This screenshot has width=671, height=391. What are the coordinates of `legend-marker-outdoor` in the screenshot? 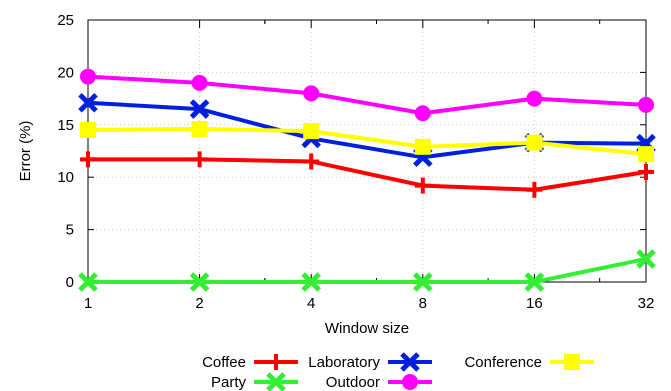 It's located at (410, 382).